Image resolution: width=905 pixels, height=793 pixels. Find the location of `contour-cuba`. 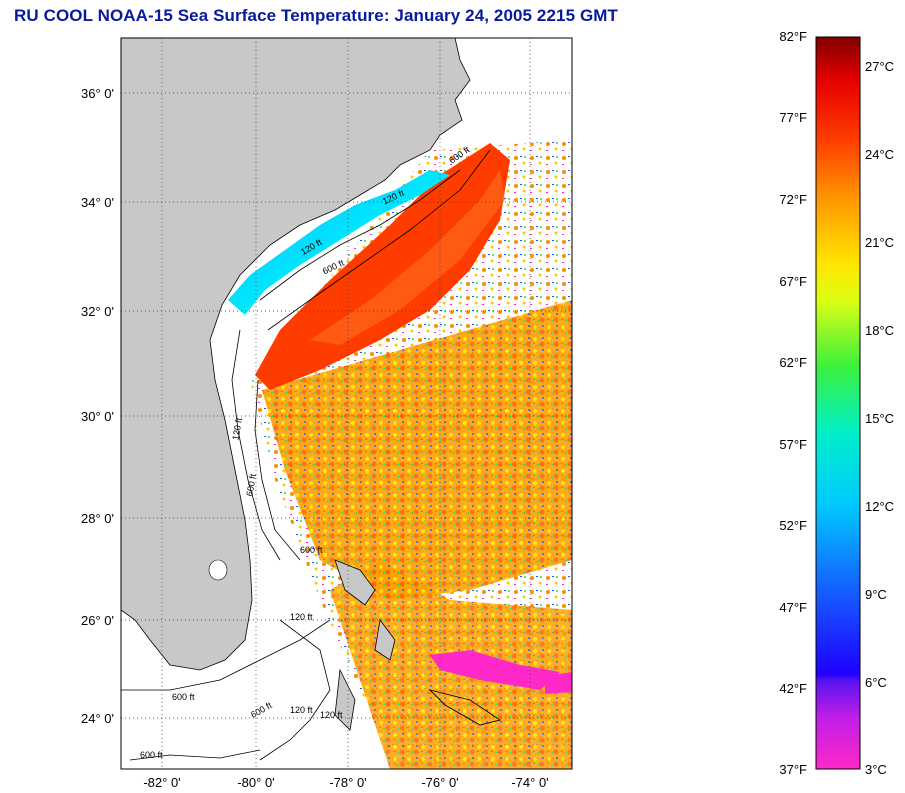

contour-cuba is located at coordinates (195, 755).